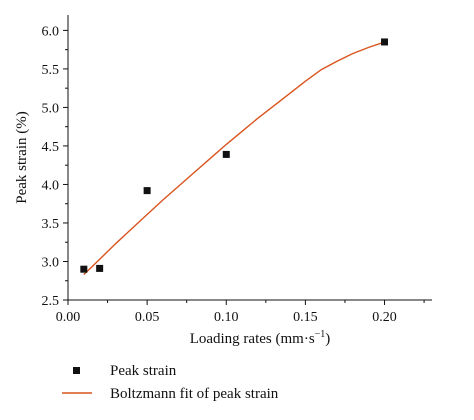  Describe the element at coordinates (226, 317) in the screenshot. I see `x-tick-label: 0.10` at that location.